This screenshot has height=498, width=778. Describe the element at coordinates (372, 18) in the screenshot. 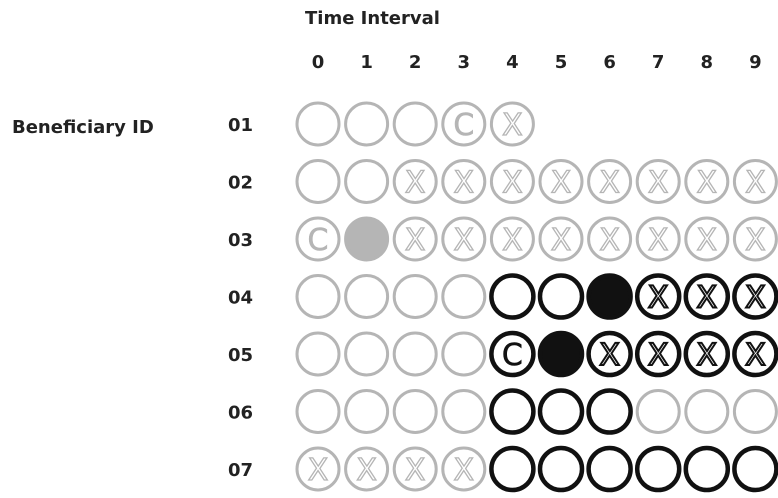

I see `time-interval-title: Time Interval` at that location.